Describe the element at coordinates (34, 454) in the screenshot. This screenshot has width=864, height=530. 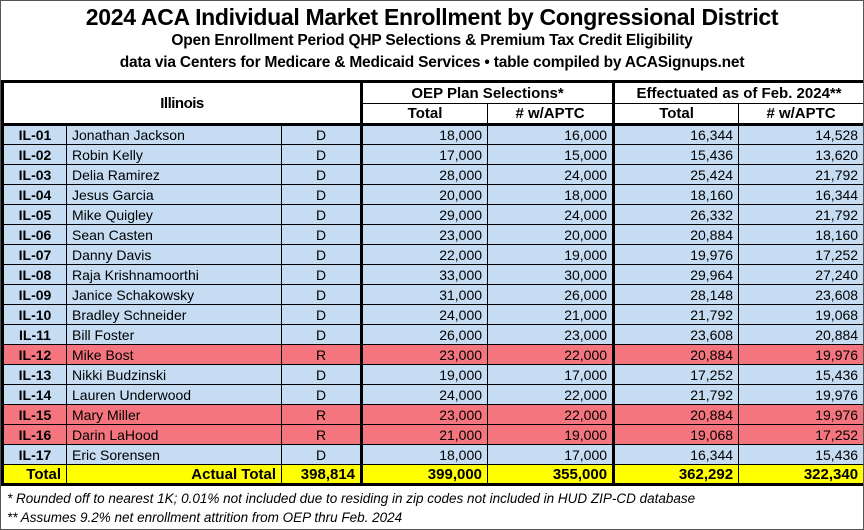
I see `district-cell: IL-17` at that location.